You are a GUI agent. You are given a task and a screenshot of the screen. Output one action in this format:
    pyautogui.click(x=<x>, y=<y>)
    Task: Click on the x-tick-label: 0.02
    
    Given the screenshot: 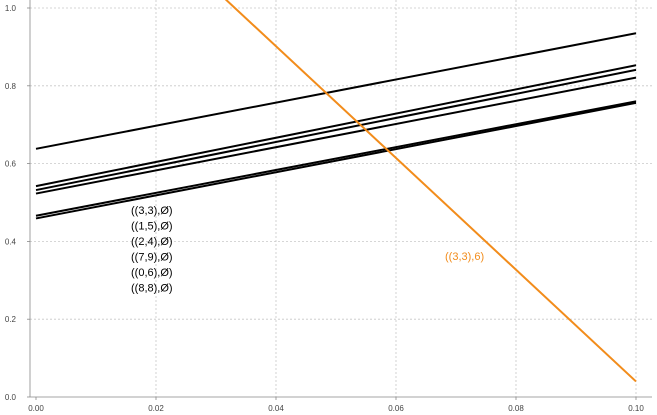 What is the action you would take?
    pyautogui.click(x=156, y=408)
    